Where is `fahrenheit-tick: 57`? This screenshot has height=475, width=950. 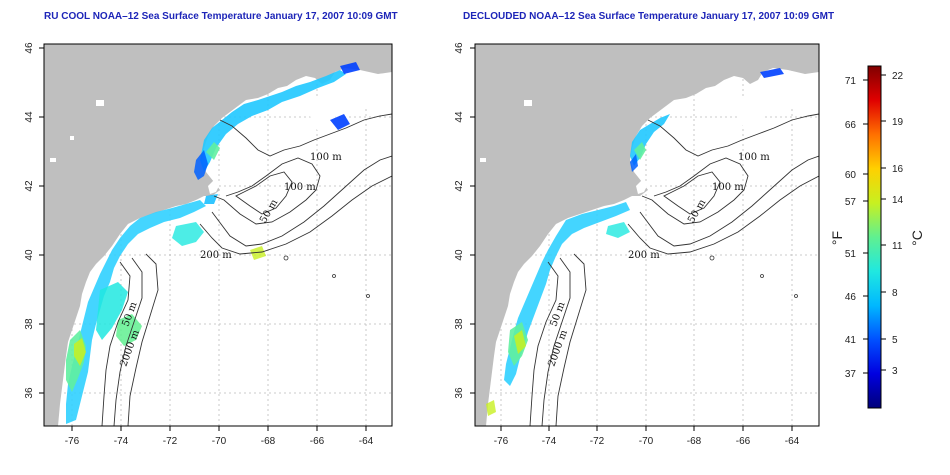
fahrenheit-tick: 57 is located at coordinates (851, 202).